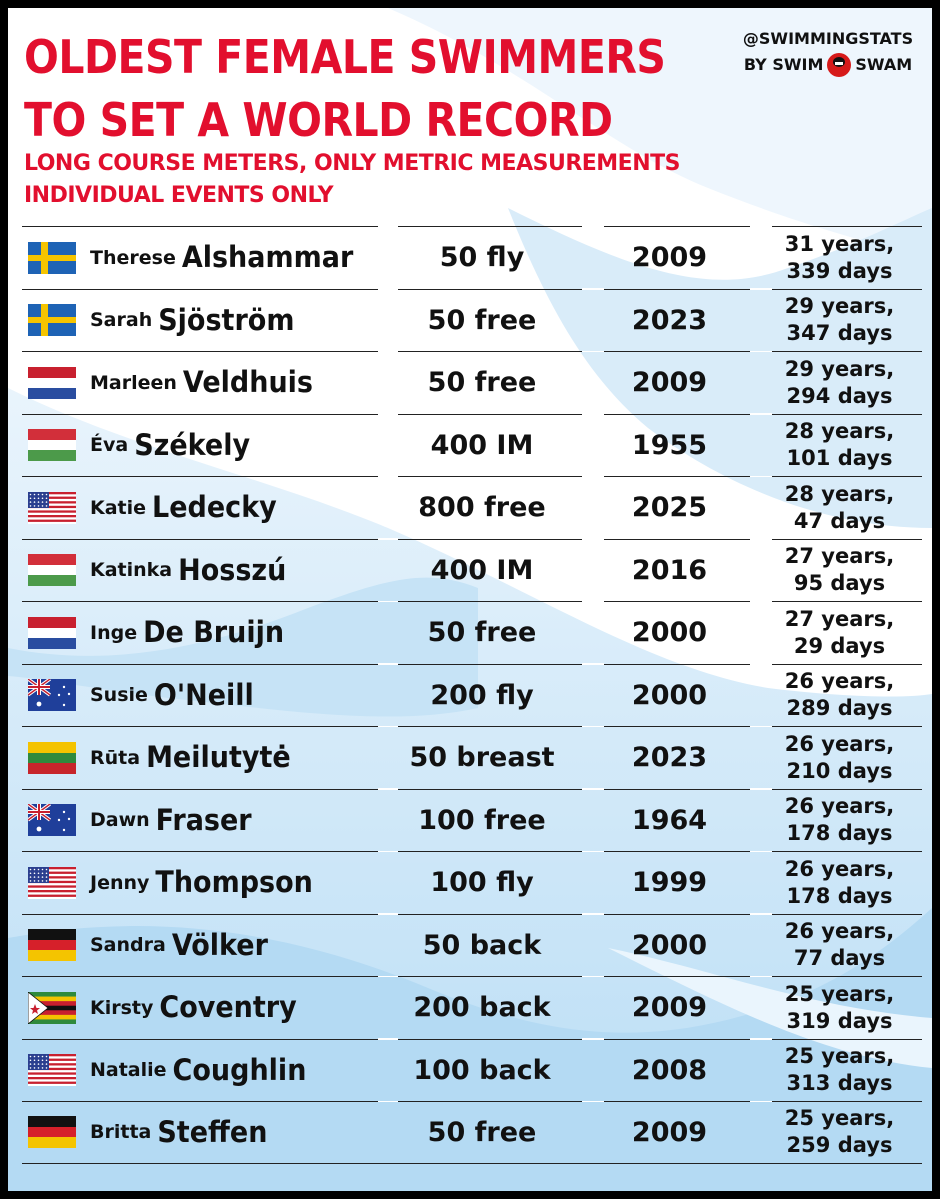  What do you see at coordinates (839, 958) in the screenshot?
I see `age-days: 77 days` at bounding box center [839, 958].